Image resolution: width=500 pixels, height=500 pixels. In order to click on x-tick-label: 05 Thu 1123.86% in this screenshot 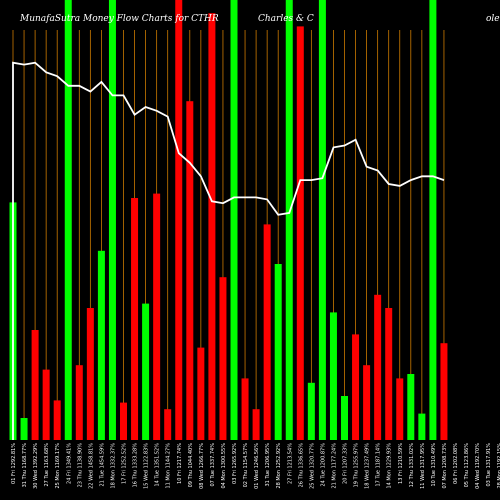, I will do `click(467, 465)`.